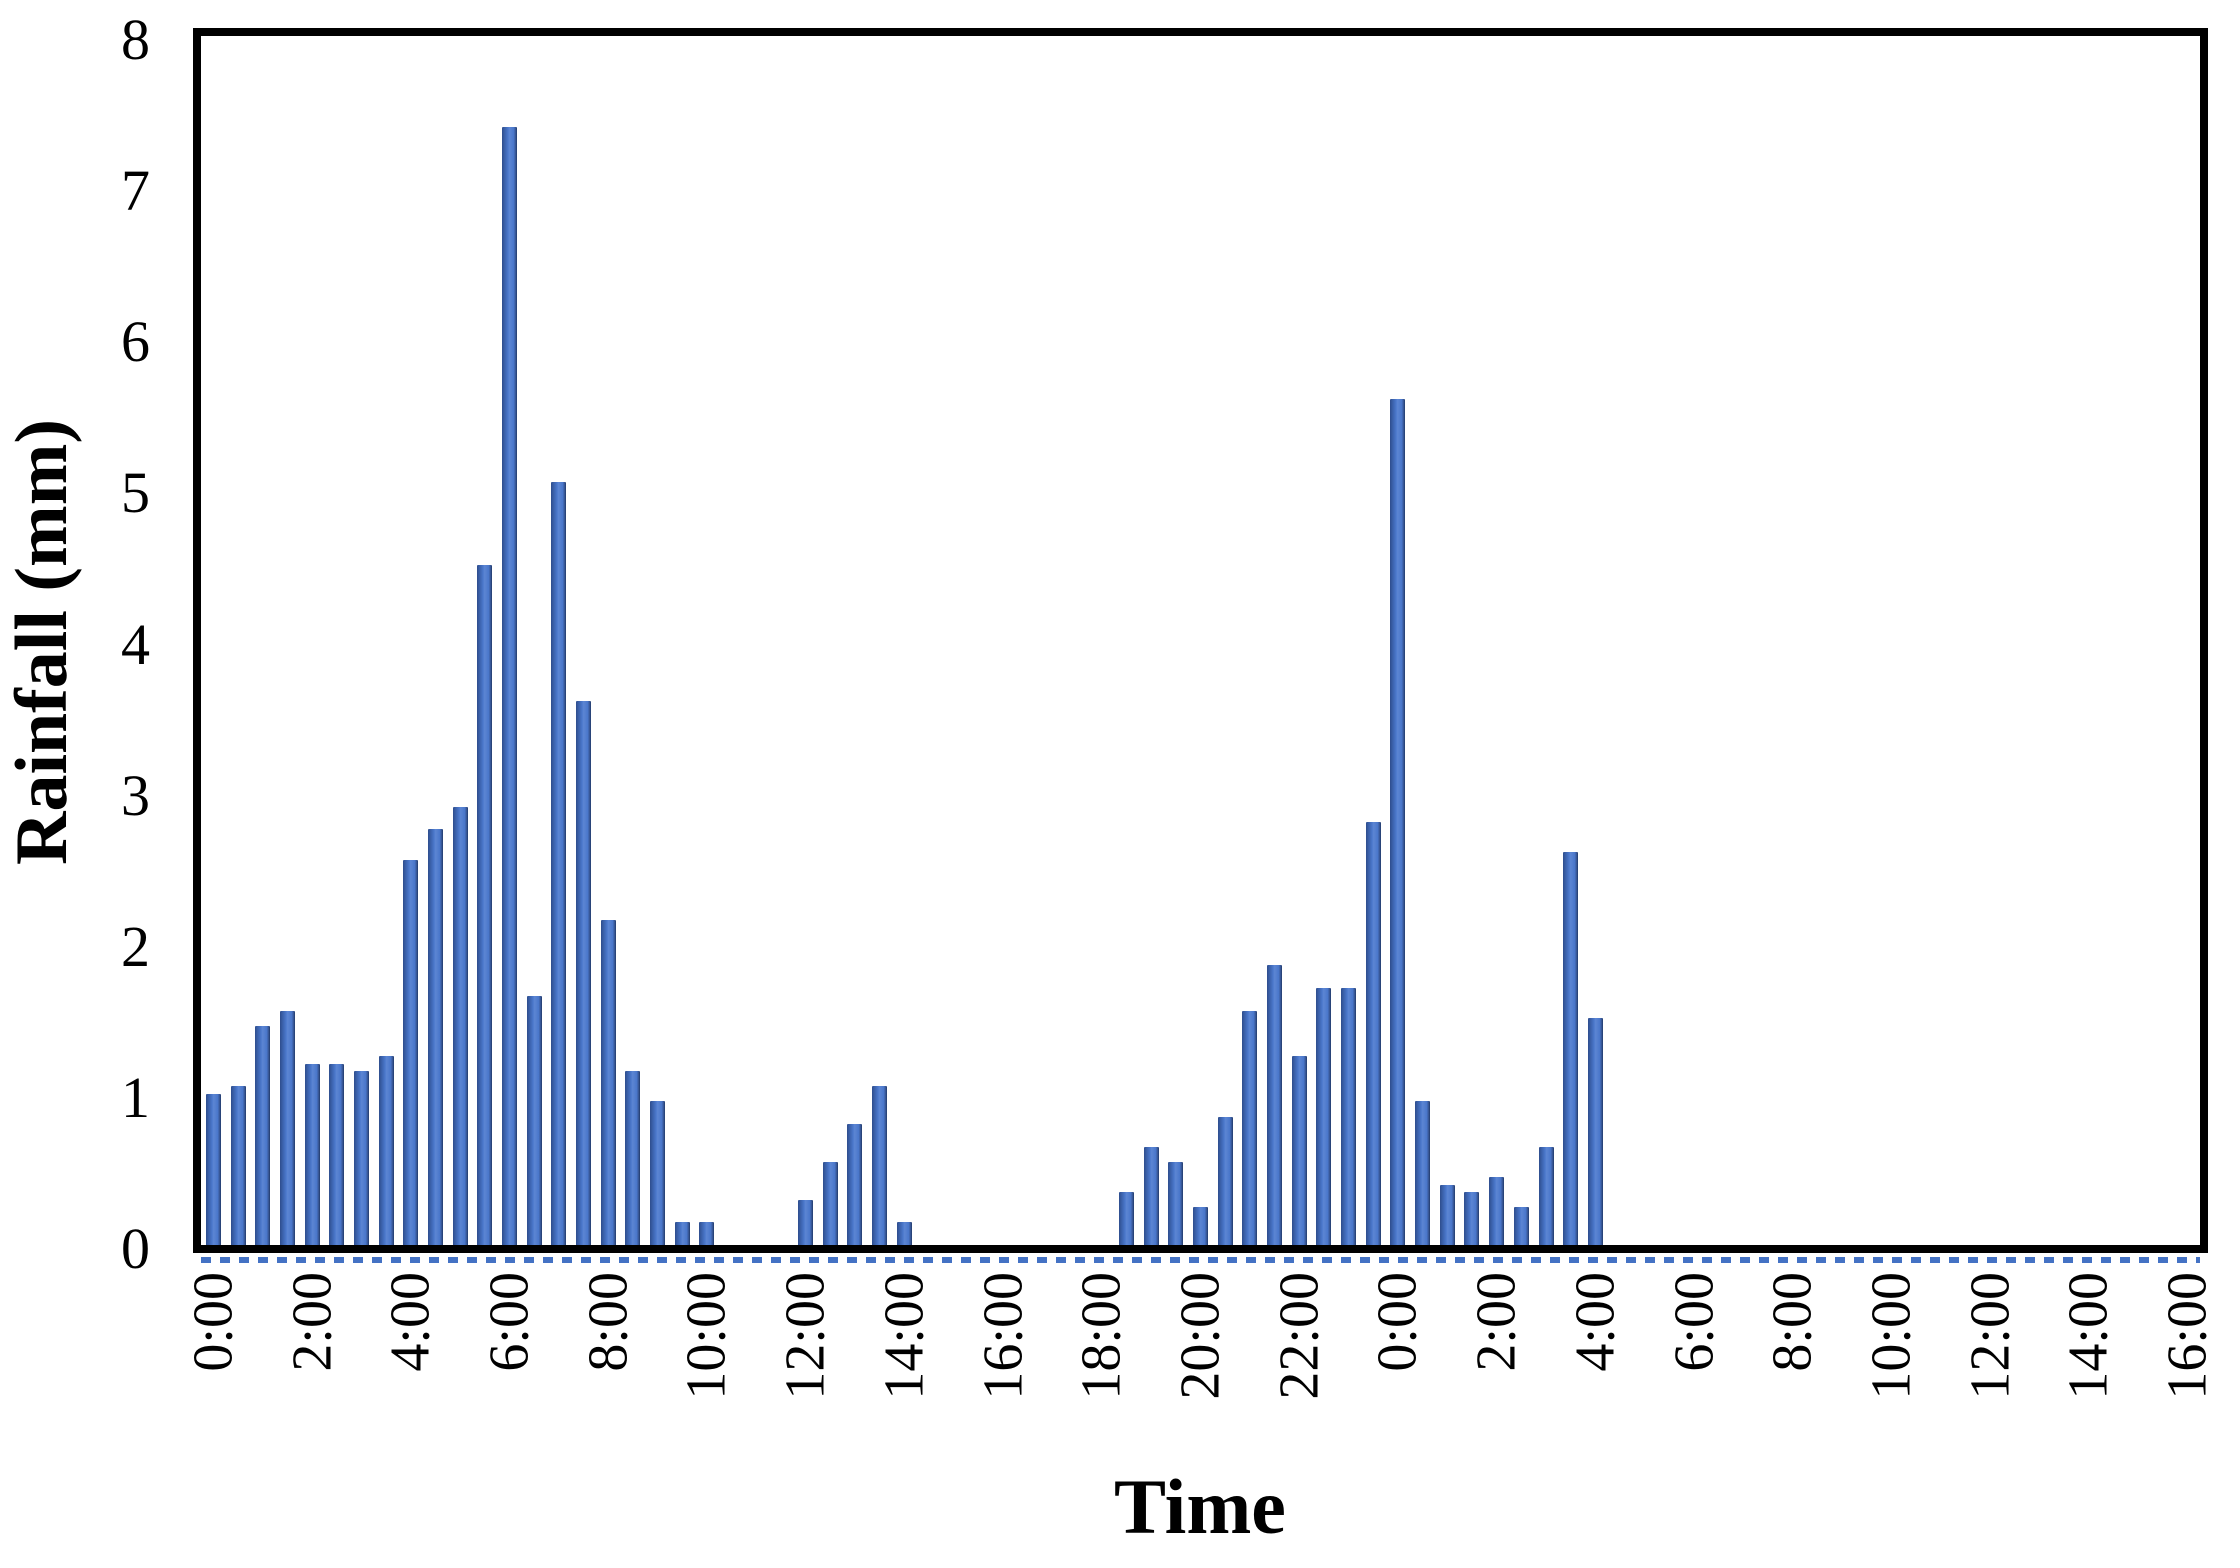 This screenshot has width=2240, height=1568. I want to click on y-axis-label: 3, so click(135, 795).